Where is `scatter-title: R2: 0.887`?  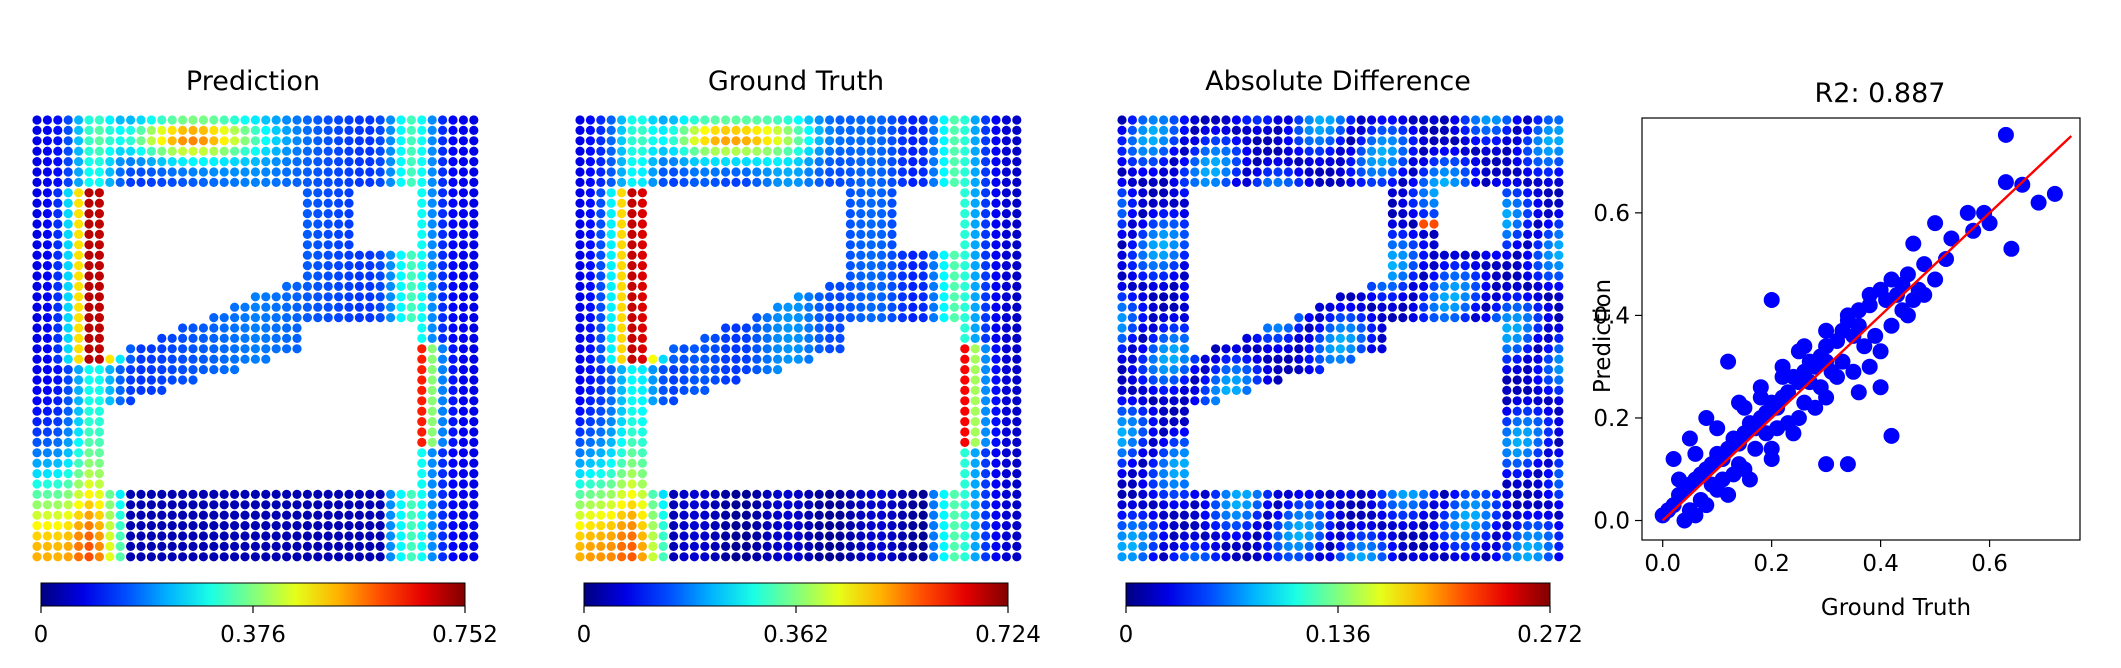 scatter-title: R2: 0.887 is located at coordinates (1880, 93).